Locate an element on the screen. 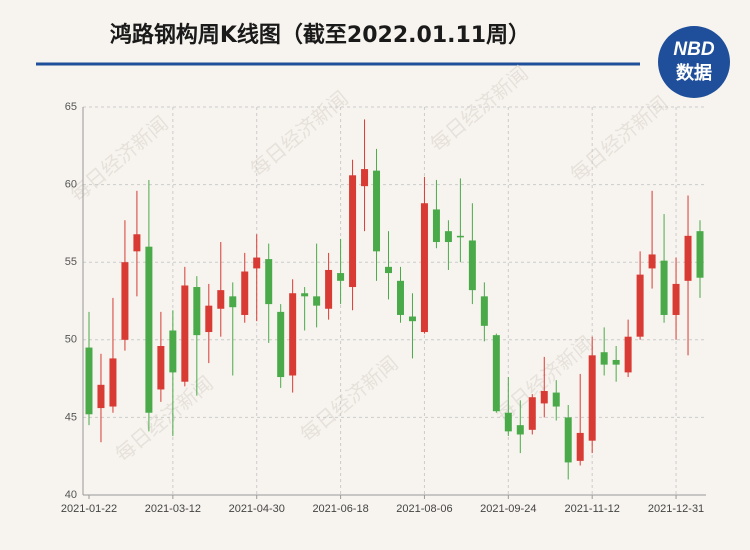  y-tick-label: 50 is located at coordinates (71, 340).